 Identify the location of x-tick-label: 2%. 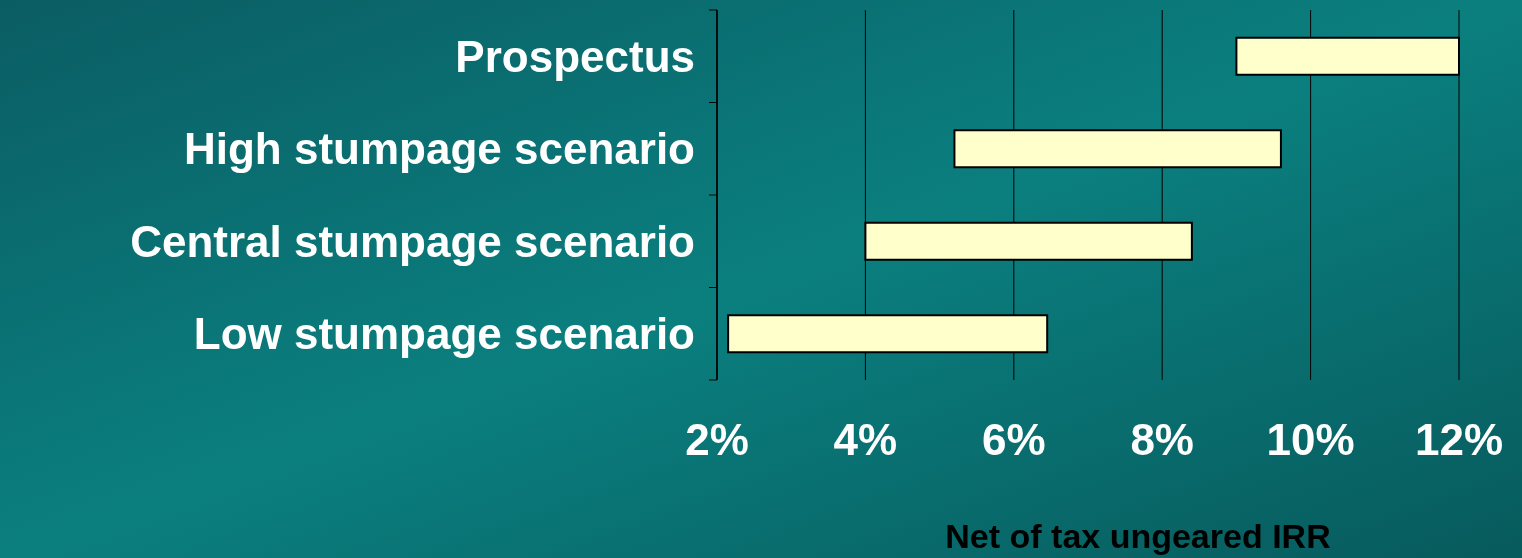
(717, 439).